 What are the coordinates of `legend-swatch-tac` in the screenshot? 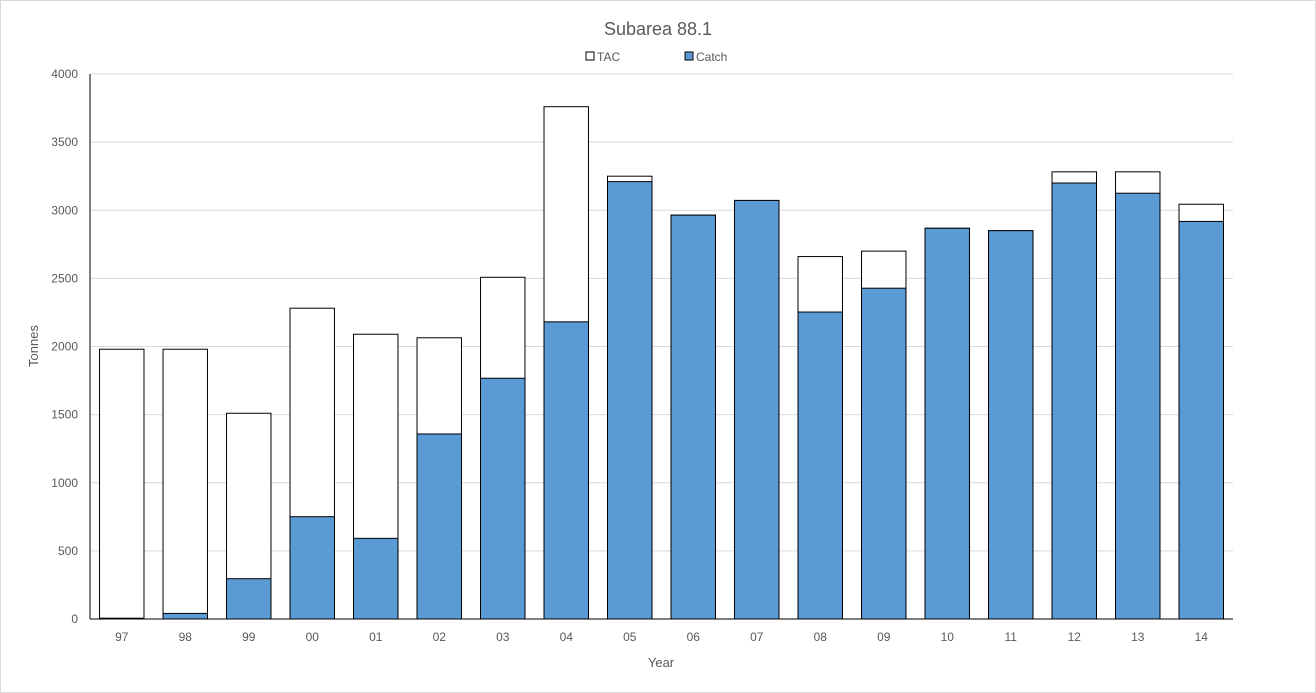 It's located at (590, 56).